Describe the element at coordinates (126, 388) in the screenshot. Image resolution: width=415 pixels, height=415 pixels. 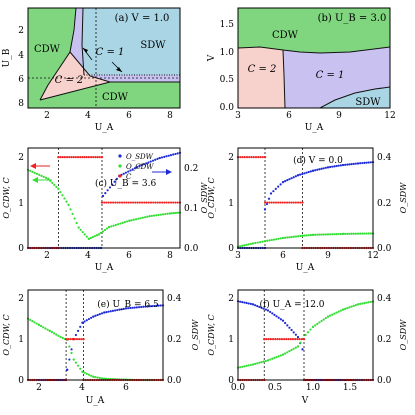
I see `panel-e-xtick-2: 6` at that location.